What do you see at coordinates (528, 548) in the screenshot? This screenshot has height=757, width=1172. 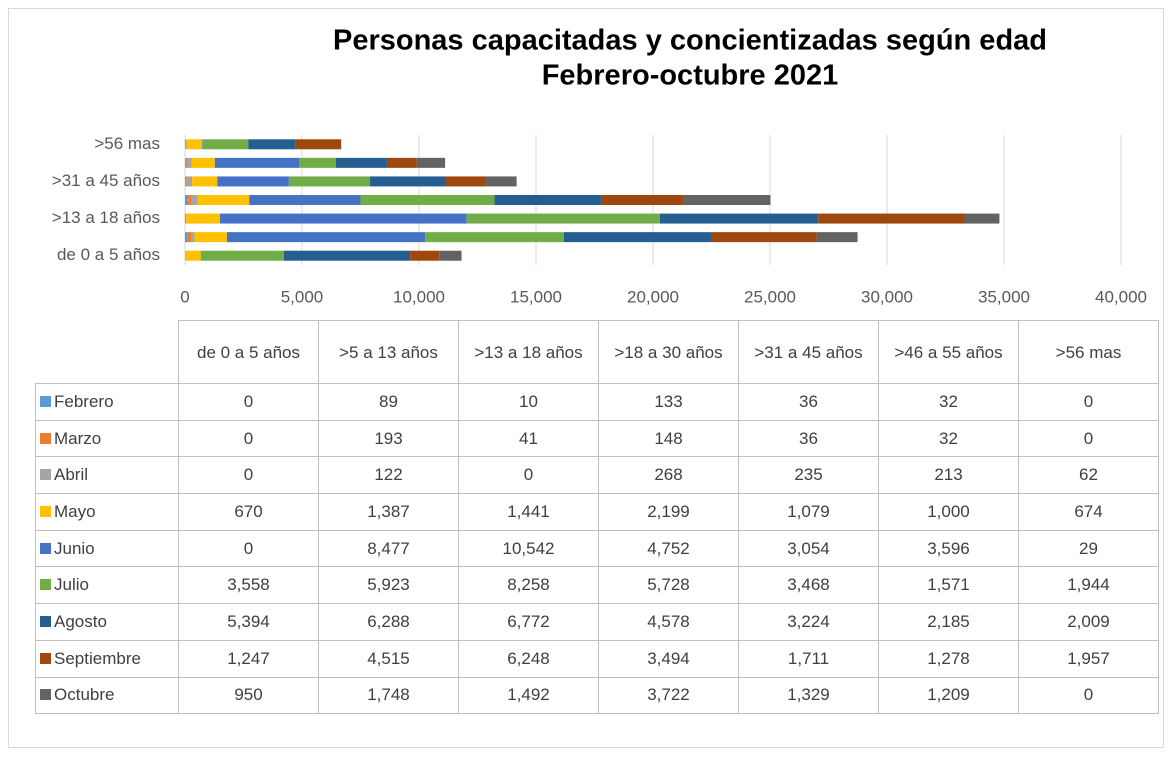 I see `table-cell: 10,542` at bounding box center [528, 548].